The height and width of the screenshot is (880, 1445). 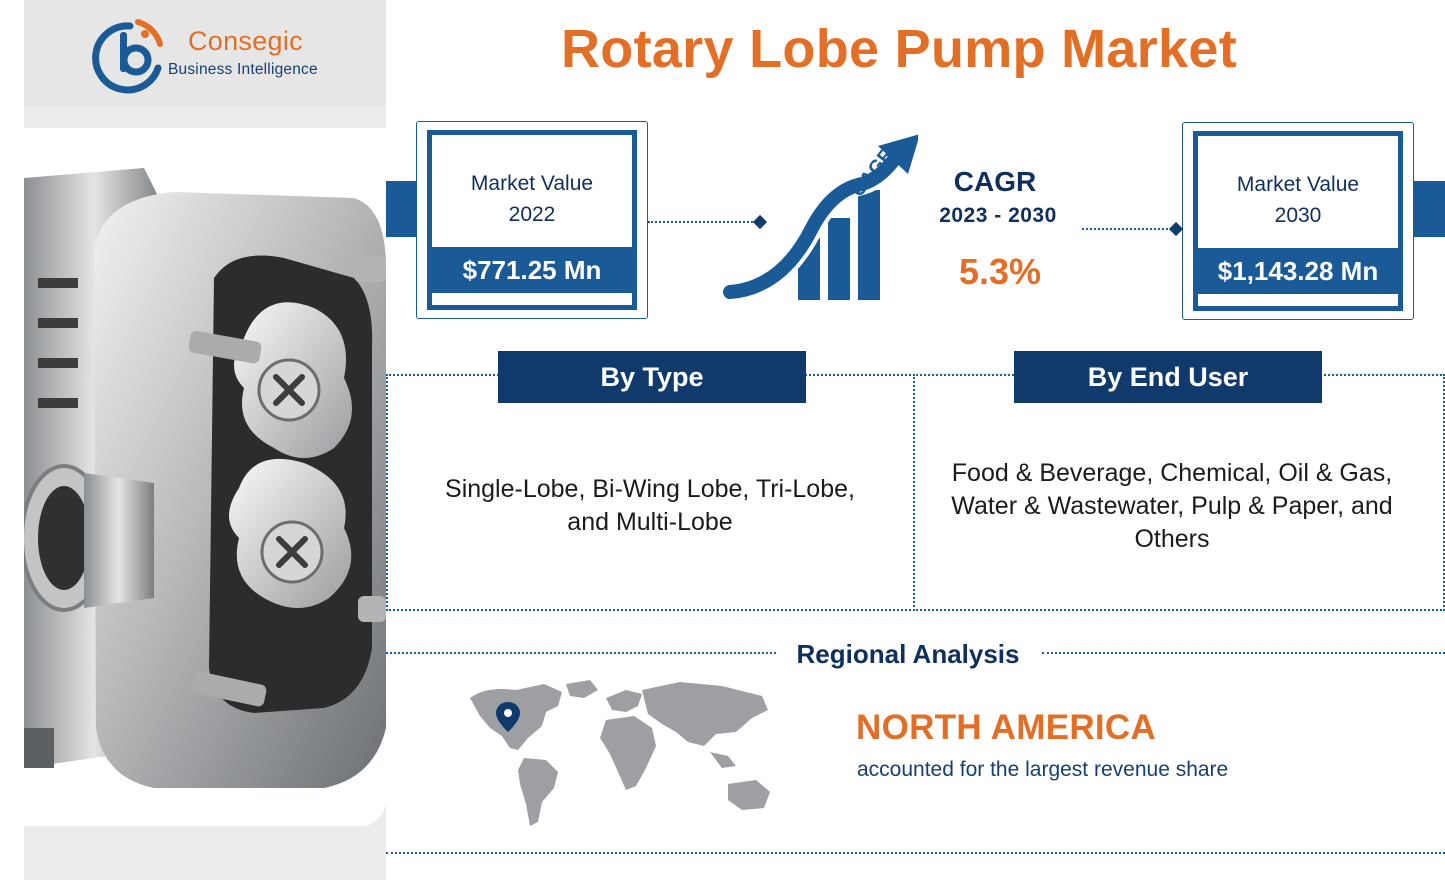 I want to click on connector-left, so click(x=704, y=222).